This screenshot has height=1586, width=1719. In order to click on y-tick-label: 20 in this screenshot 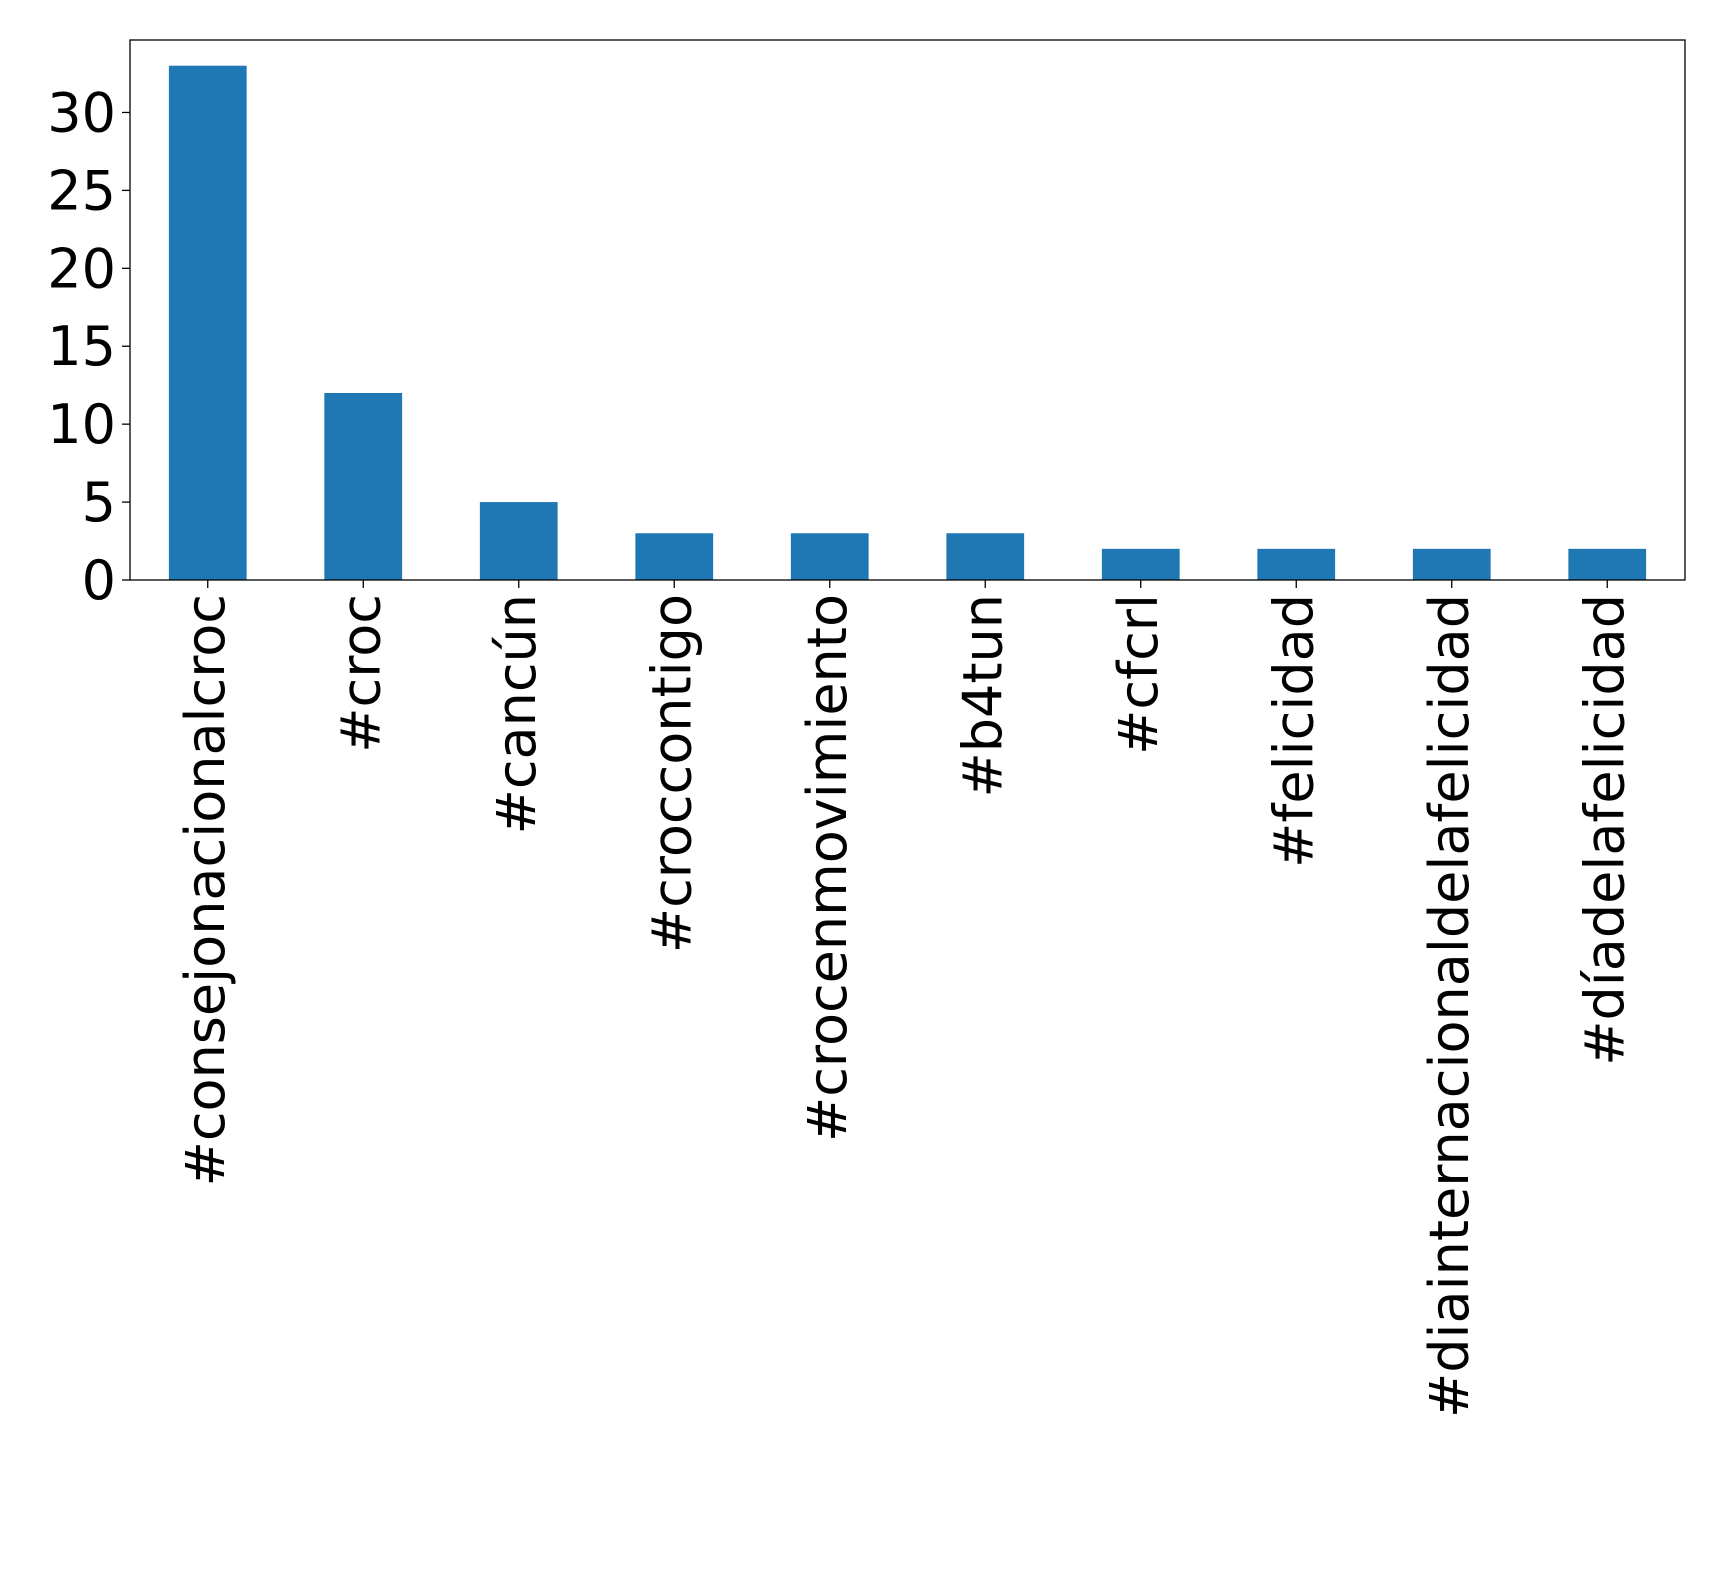, I will do `click(81, 268)`.